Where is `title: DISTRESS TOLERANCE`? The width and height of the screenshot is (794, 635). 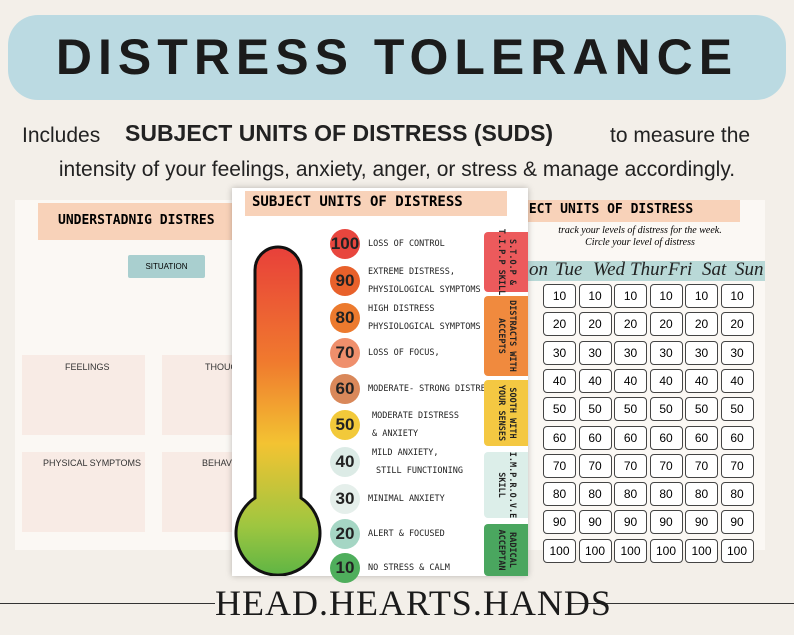
title: DISTRESS TOLERANCE is located at coordinates (397, 57).